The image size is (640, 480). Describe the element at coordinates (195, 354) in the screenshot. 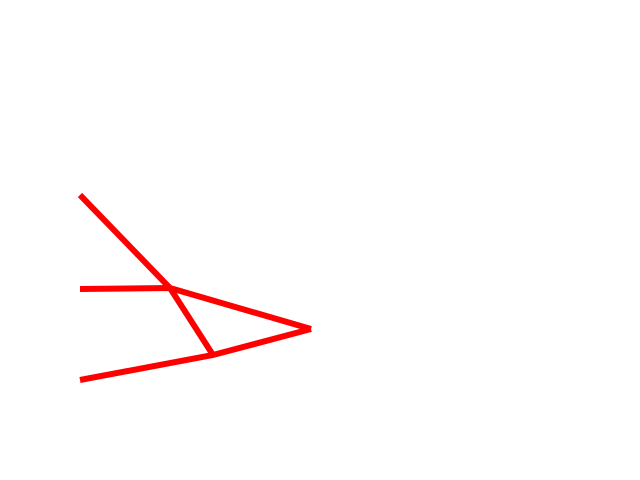

I see `red-line-lower` at that location.